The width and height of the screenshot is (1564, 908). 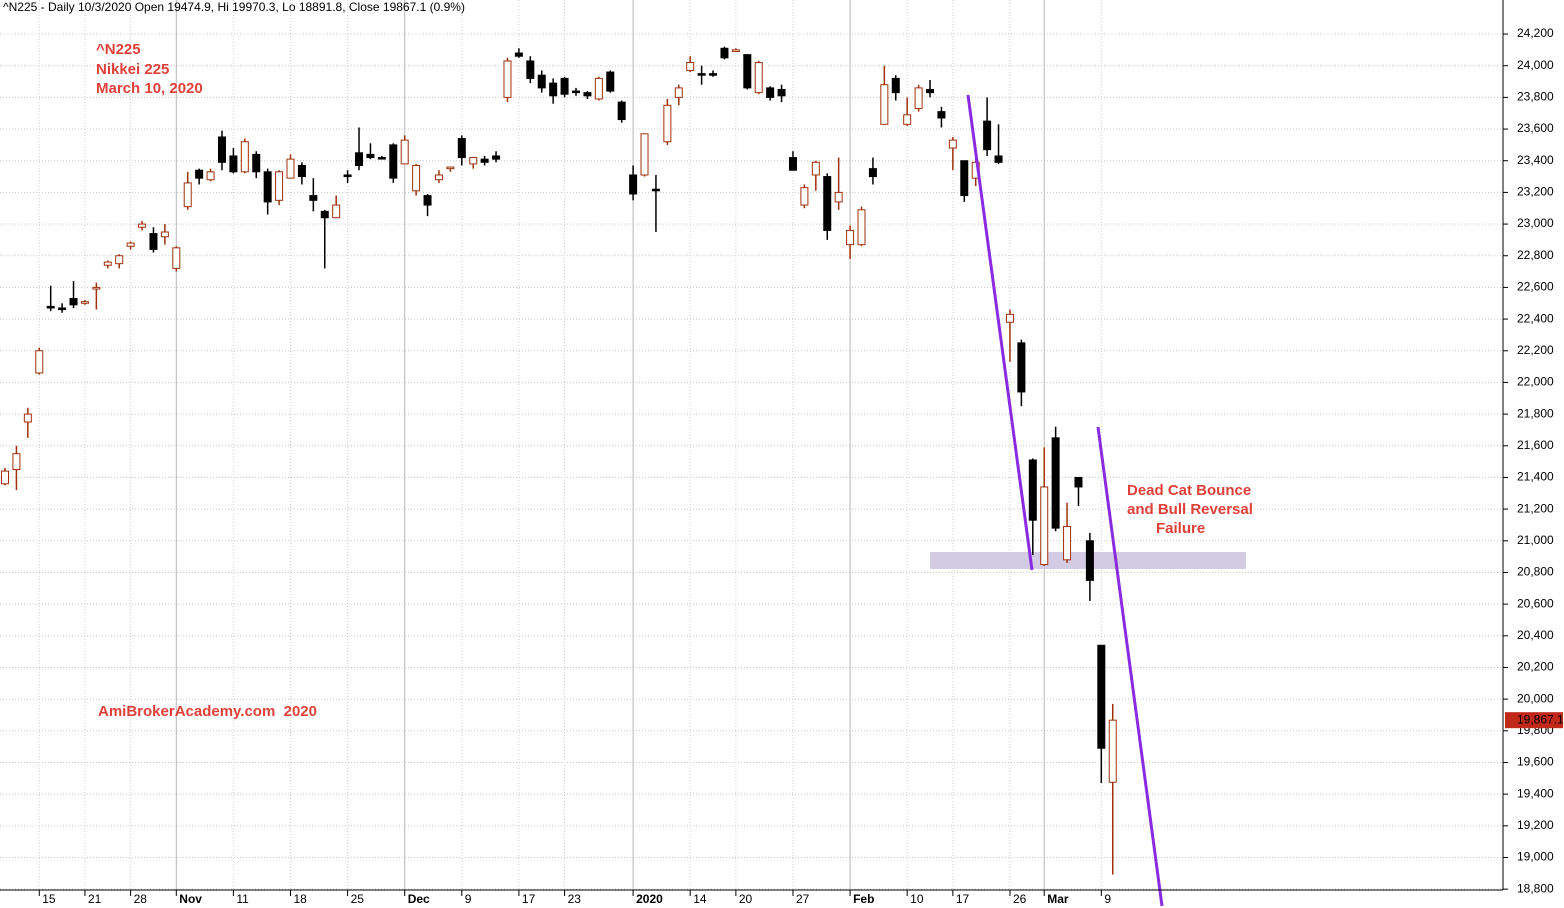 What do you see at coordinates (419, 899) in the screenshot?
I see `x-tick-label: Dec` at bounding box center [419, 899].